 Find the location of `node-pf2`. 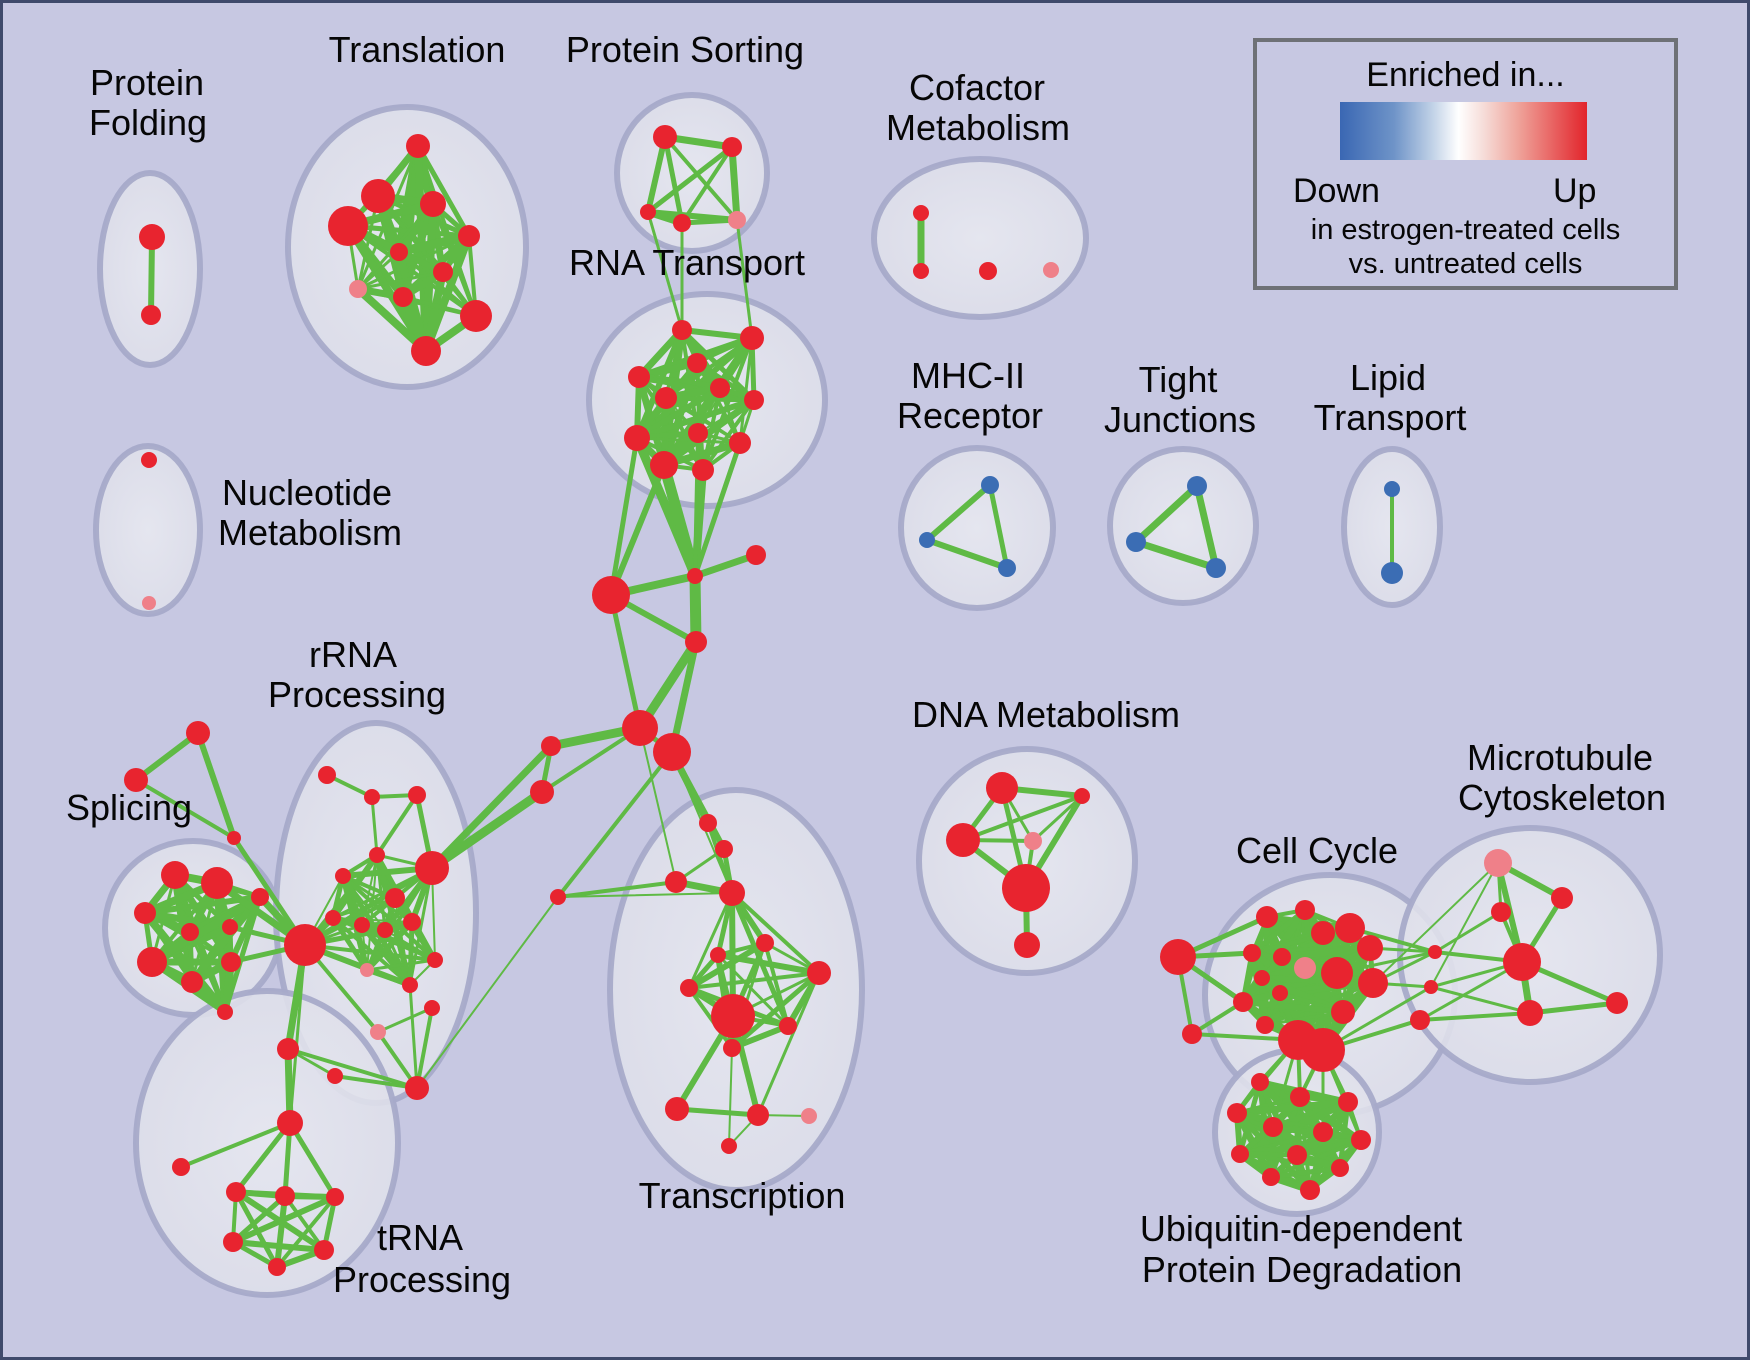

node-pf2 is located at coordinates (151, 315).